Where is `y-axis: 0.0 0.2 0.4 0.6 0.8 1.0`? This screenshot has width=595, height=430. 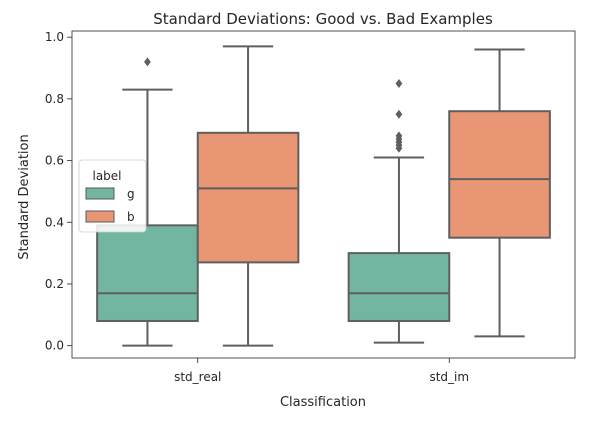 y-axis: 0.0 0.2 0.4 0.6 0.8 1.0 is located at coordinates (58, 191).